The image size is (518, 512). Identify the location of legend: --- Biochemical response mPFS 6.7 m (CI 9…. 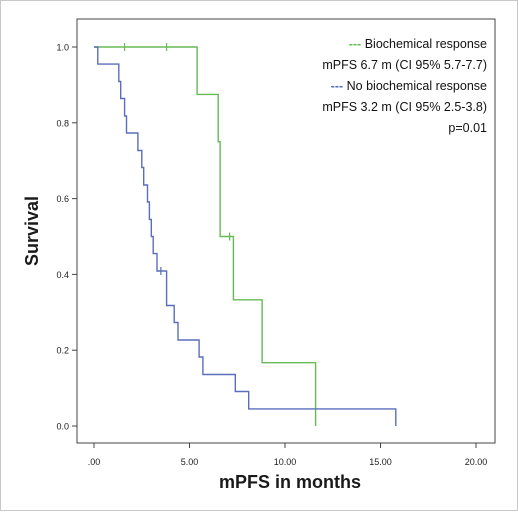
(404, 86).